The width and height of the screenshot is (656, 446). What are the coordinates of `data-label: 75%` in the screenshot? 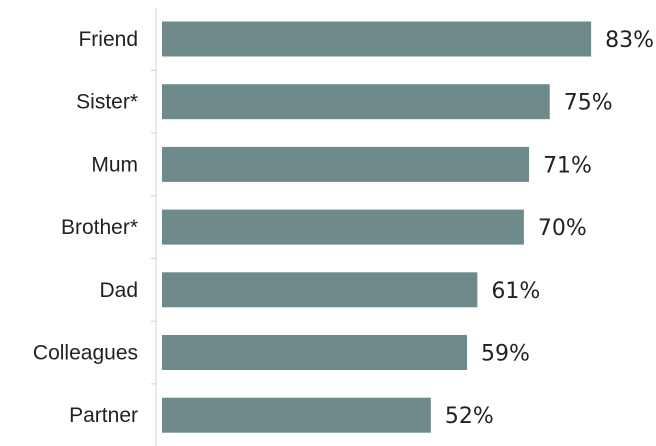 It's located at (588, 103).